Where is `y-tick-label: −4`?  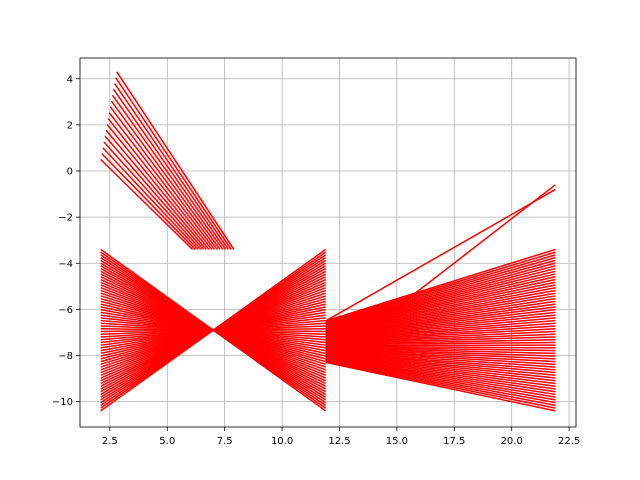
y-tick-label: −4 is located at coordinates (65, 264).